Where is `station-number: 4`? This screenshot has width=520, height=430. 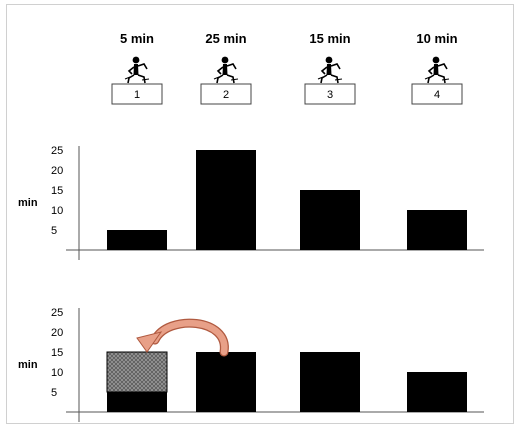
station-number: 4 is located at coordinates (437, 95).